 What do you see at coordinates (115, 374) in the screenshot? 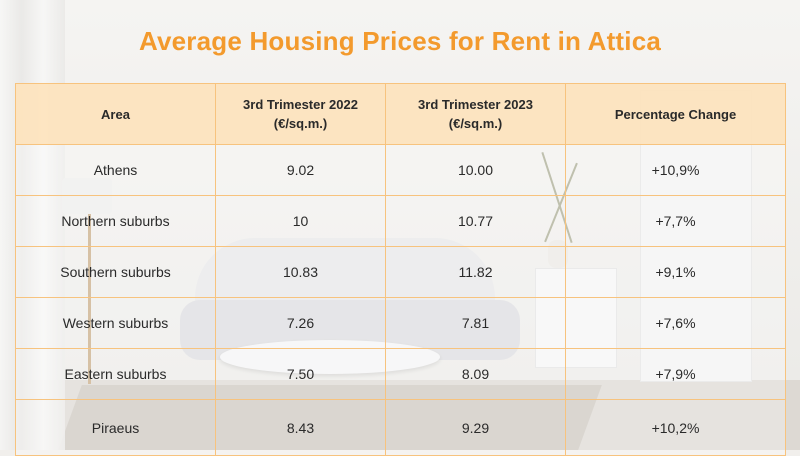
I see `cell-area: Eastern suburbs` at bounding box center [115, 374].